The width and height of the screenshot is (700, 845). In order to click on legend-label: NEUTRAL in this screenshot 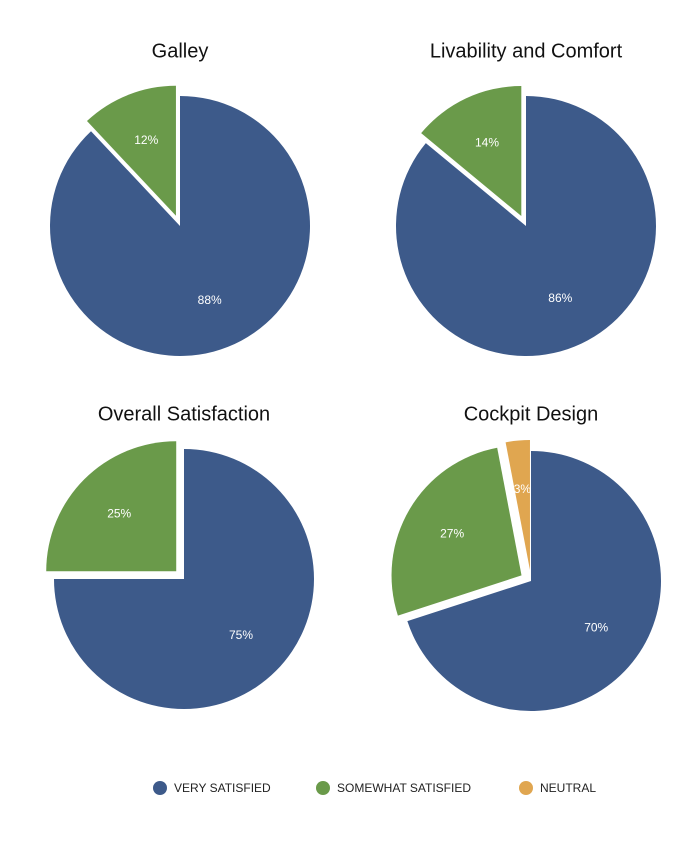, I will do `click(568, 788)`.